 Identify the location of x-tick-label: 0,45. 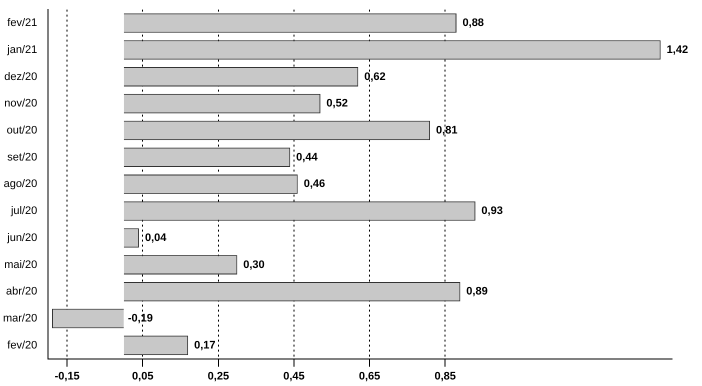
(294, 376).